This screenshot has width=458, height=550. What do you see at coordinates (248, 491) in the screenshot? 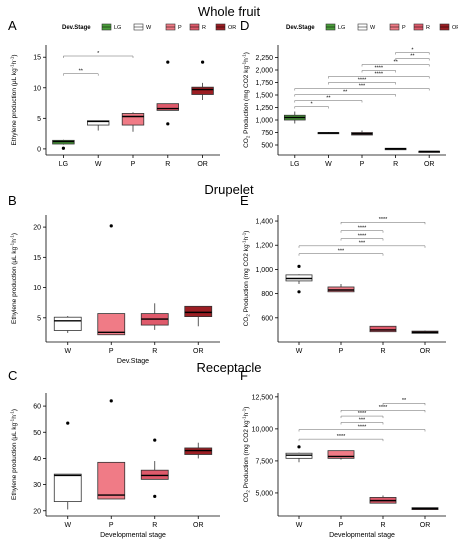
I see `y-axis-title-subscript: 2` at bounding box center [248, 491].